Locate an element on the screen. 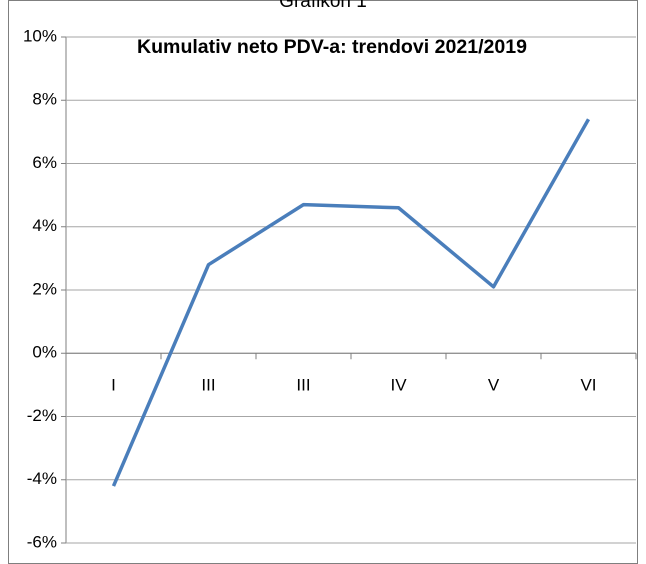  x-tick-label: IV is located at coordinates (398, 385).